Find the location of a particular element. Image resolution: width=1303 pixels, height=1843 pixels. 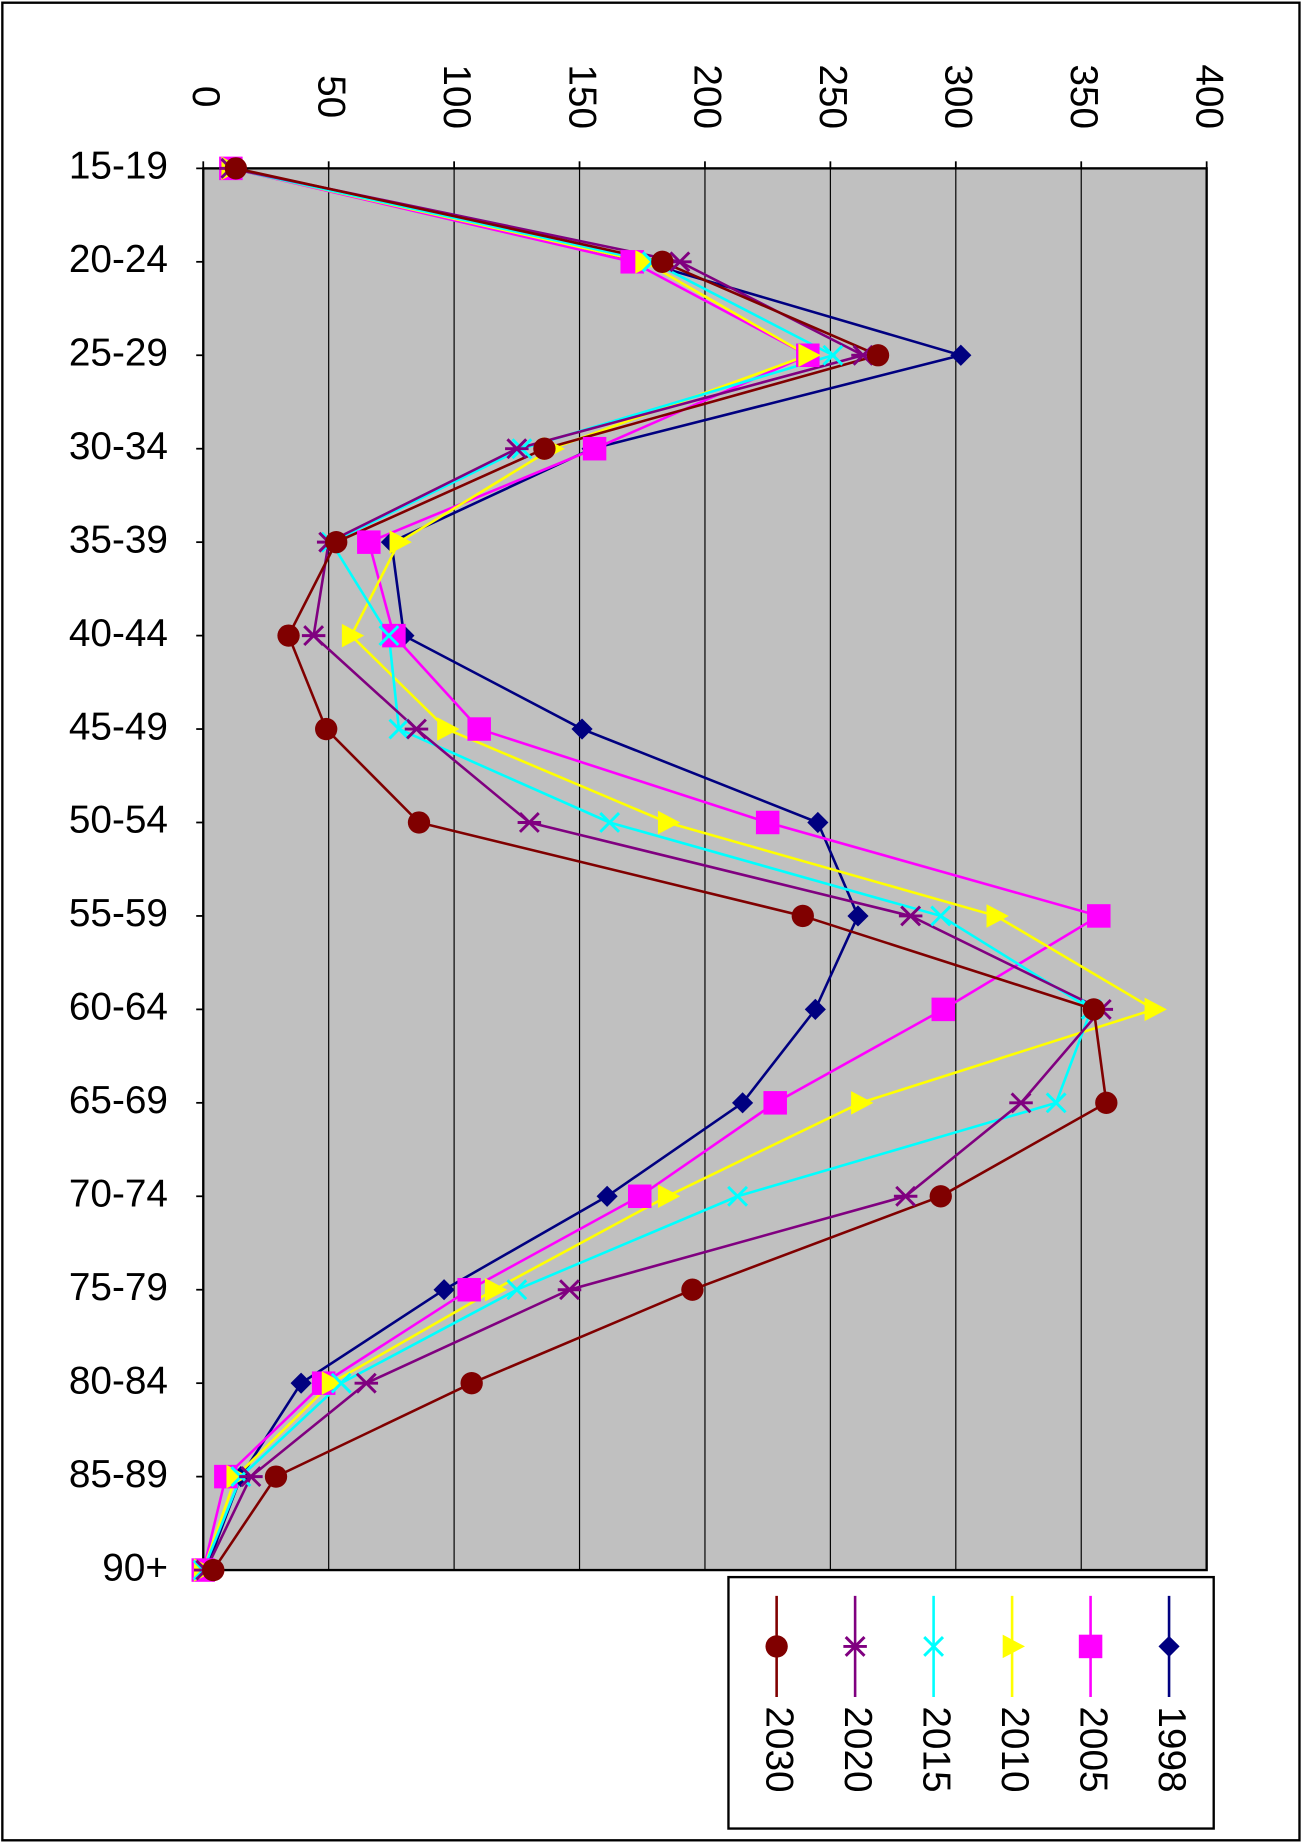

x-tick-label: 100 is located at coordinates (456, 96).